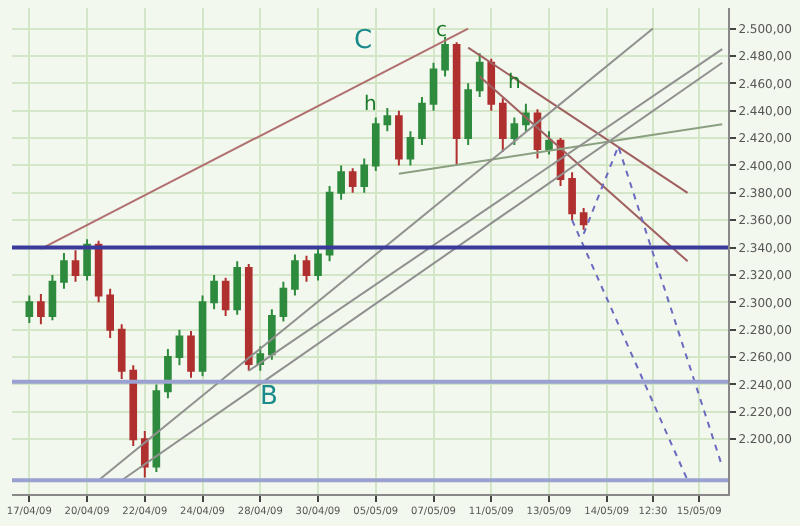  Describe the element at coordinates (363, 41) in the screenshot. I see `annotation: C` at that location.